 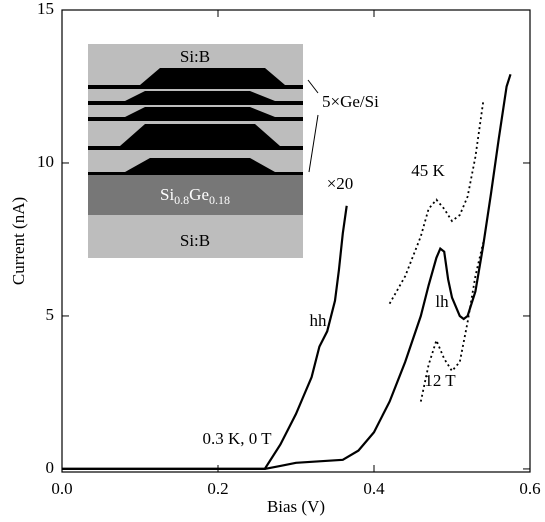 I want to click on y-tick-label: 15, so click(x=45, y=9).